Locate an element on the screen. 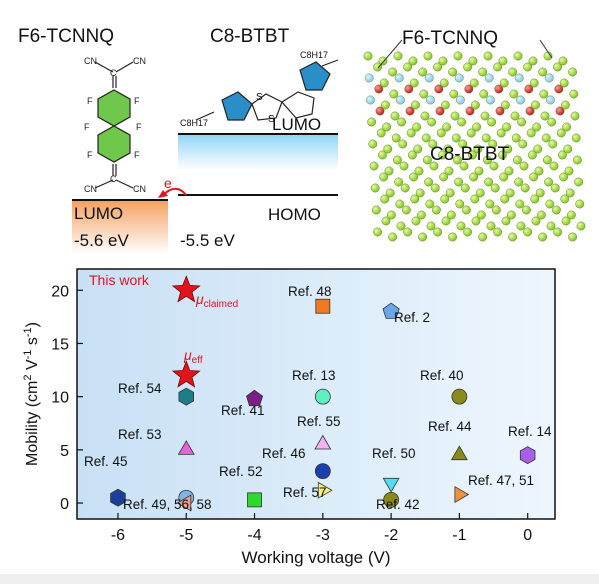 This screenshot has height=584, width=599. y-tick-label: 10 is located at coordinates (60, 398).